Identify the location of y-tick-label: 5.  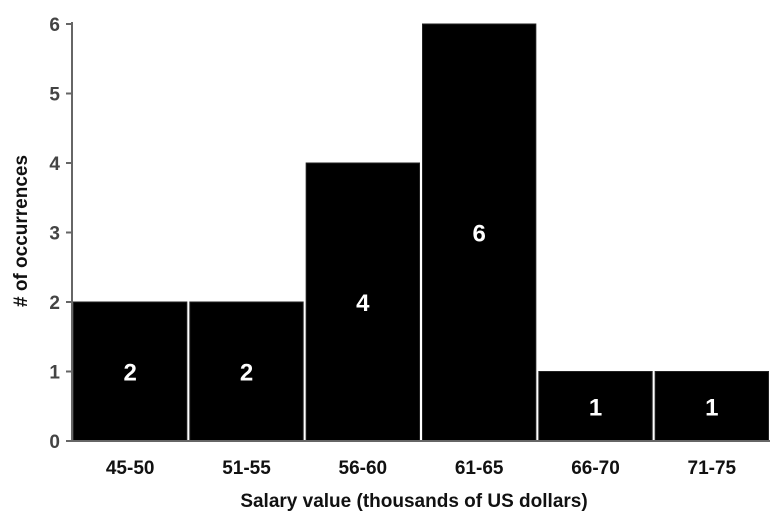
(54, 95).